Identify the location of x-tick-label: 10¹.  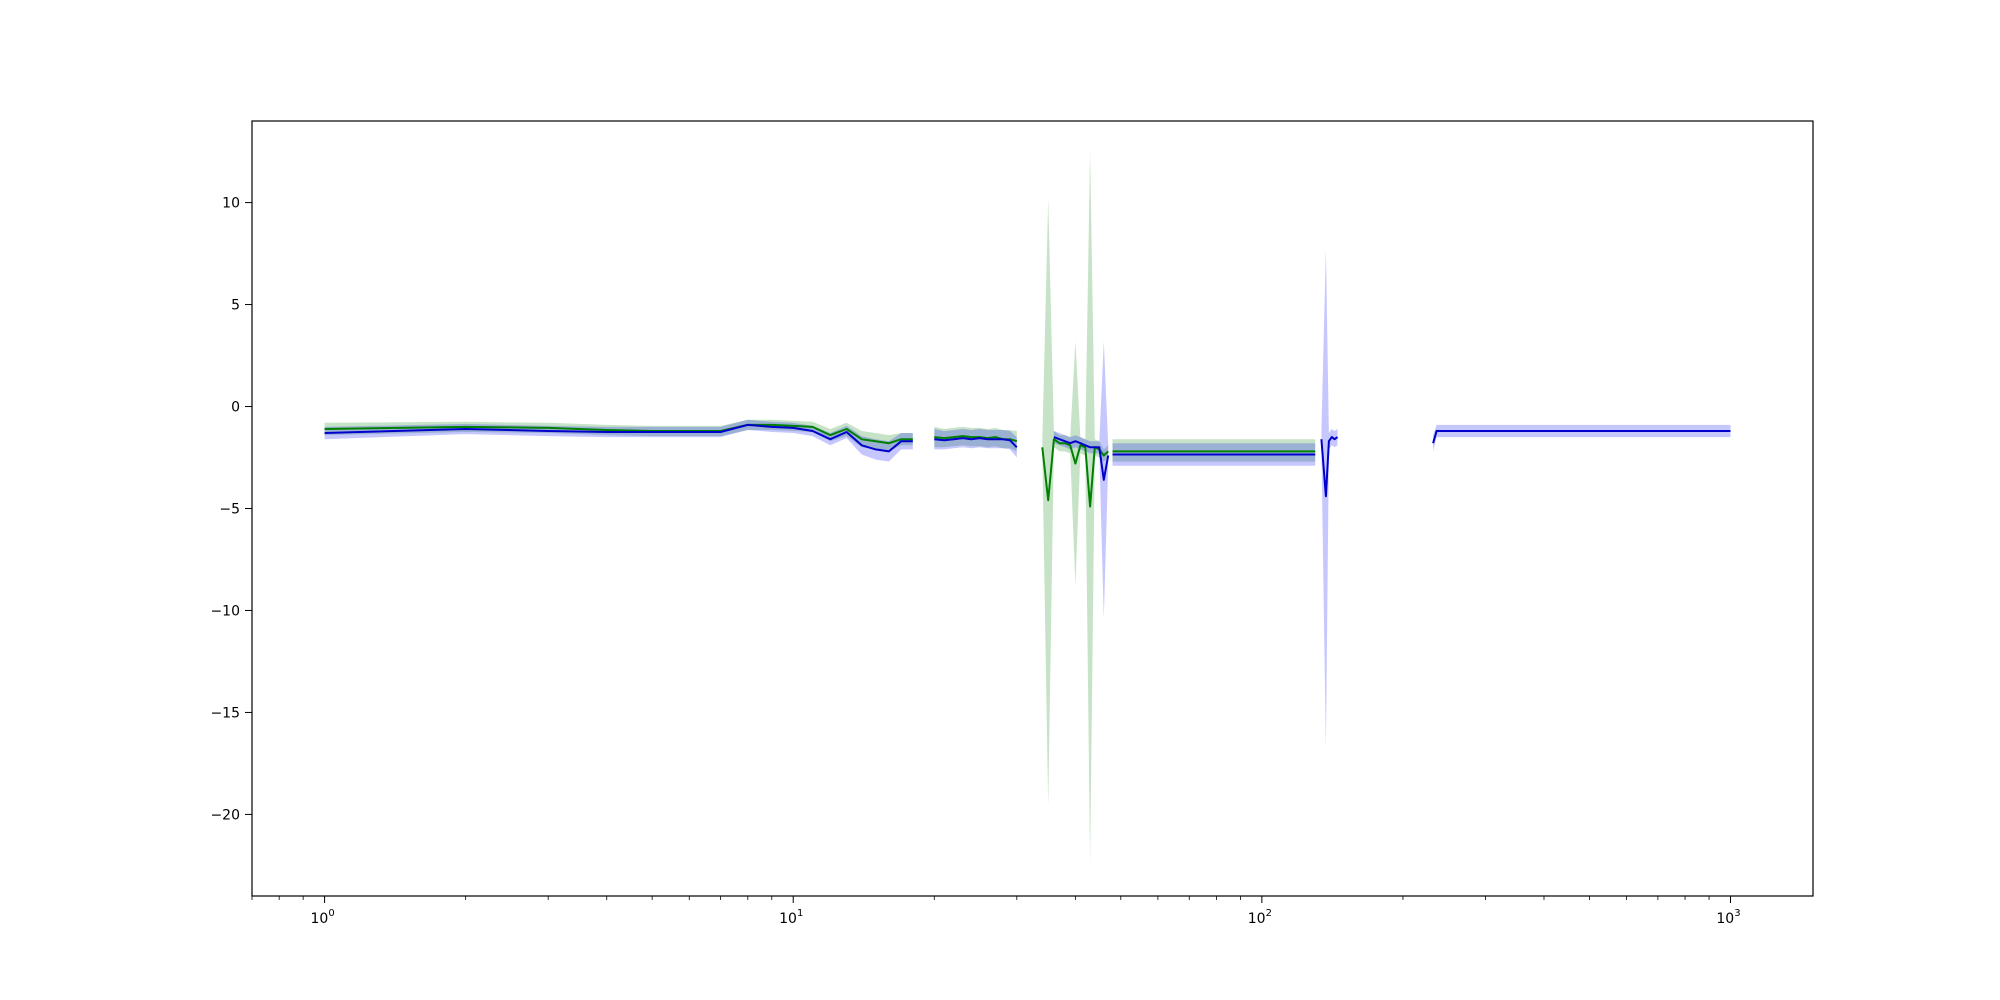
(791, 917).